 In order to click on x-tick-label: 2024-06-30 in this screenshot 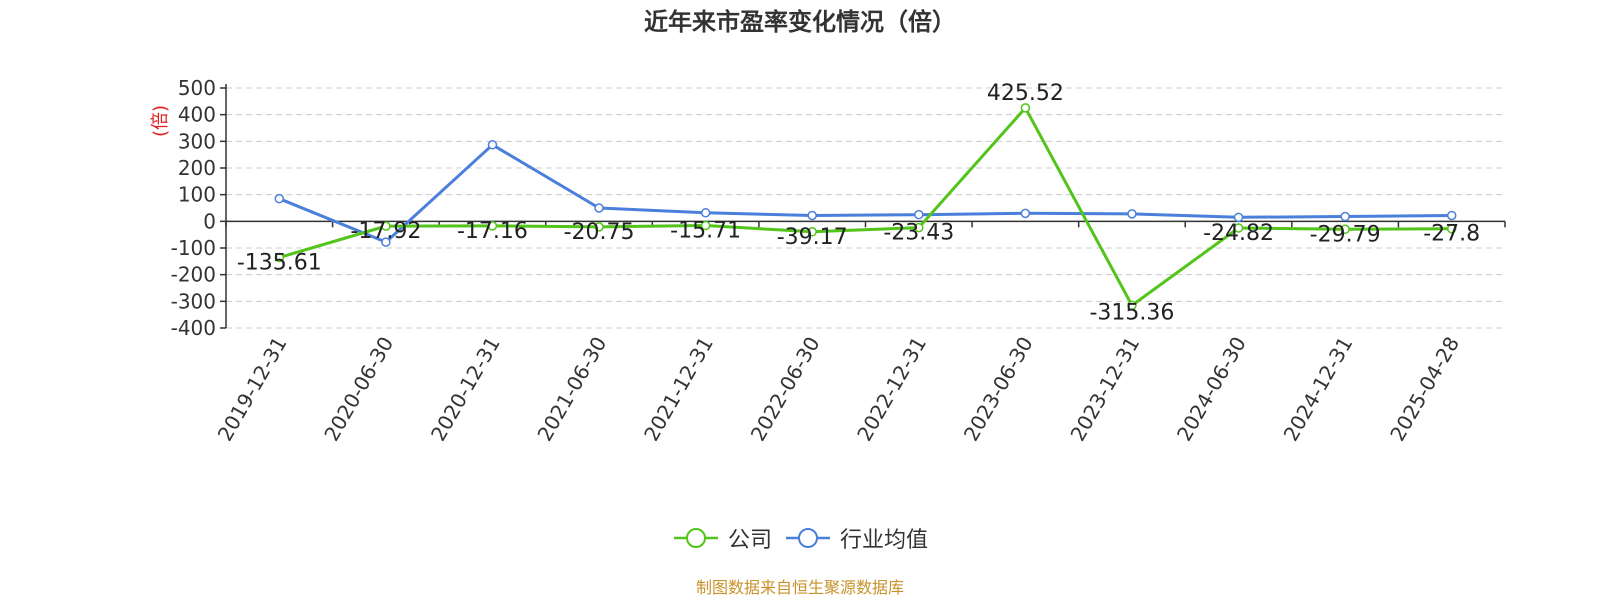, I will do `click(1211, 389)`.